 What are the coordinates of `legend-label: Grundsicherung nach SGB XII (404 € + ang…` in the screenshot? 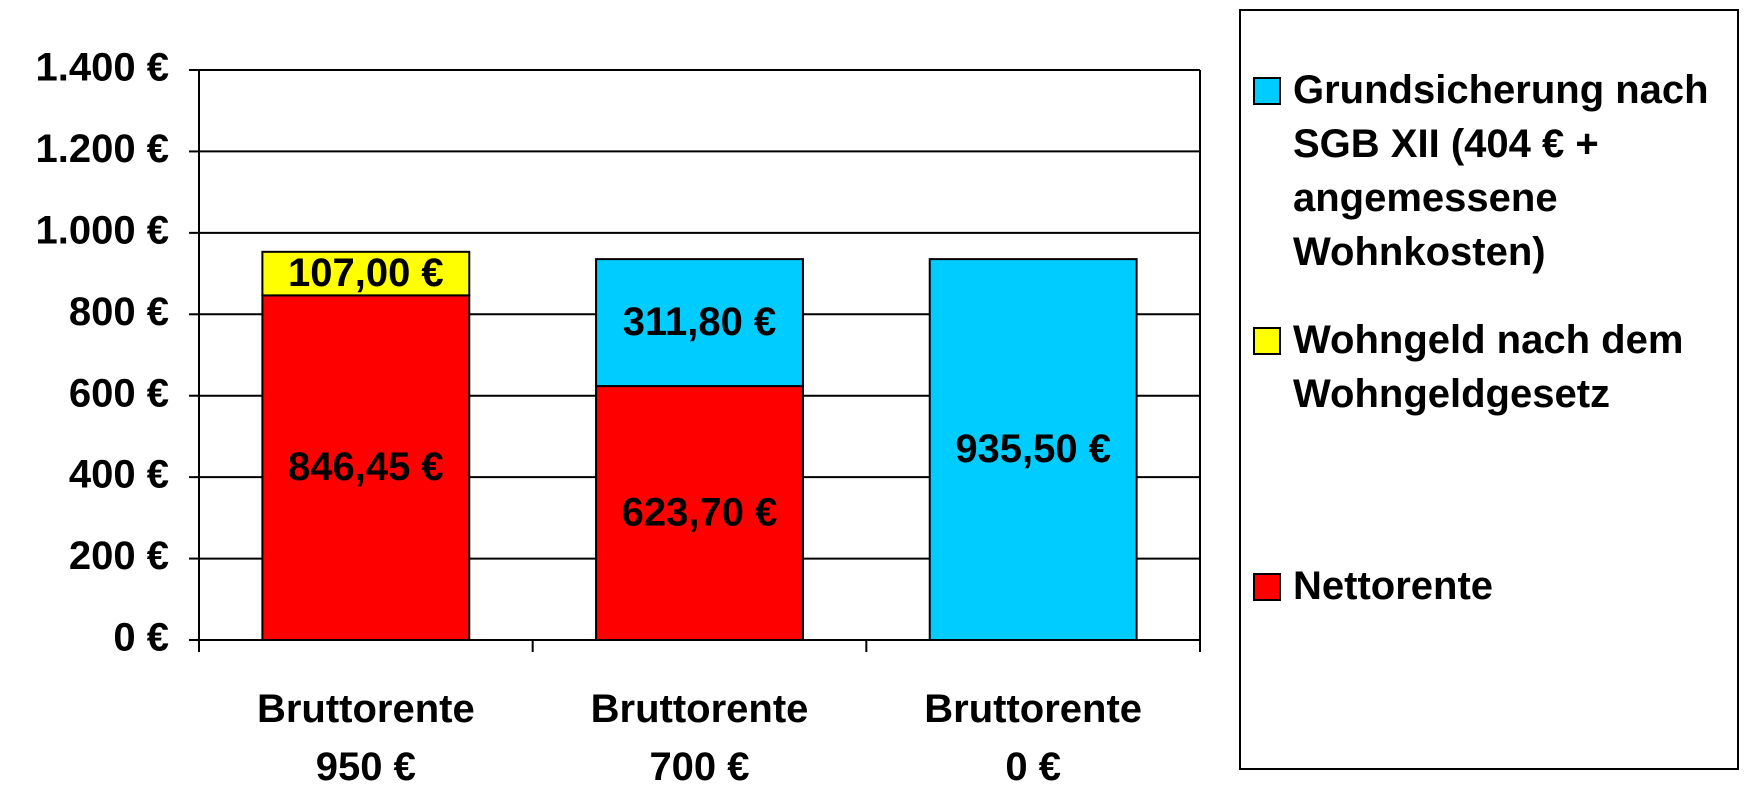 It's located at (1501, 171).